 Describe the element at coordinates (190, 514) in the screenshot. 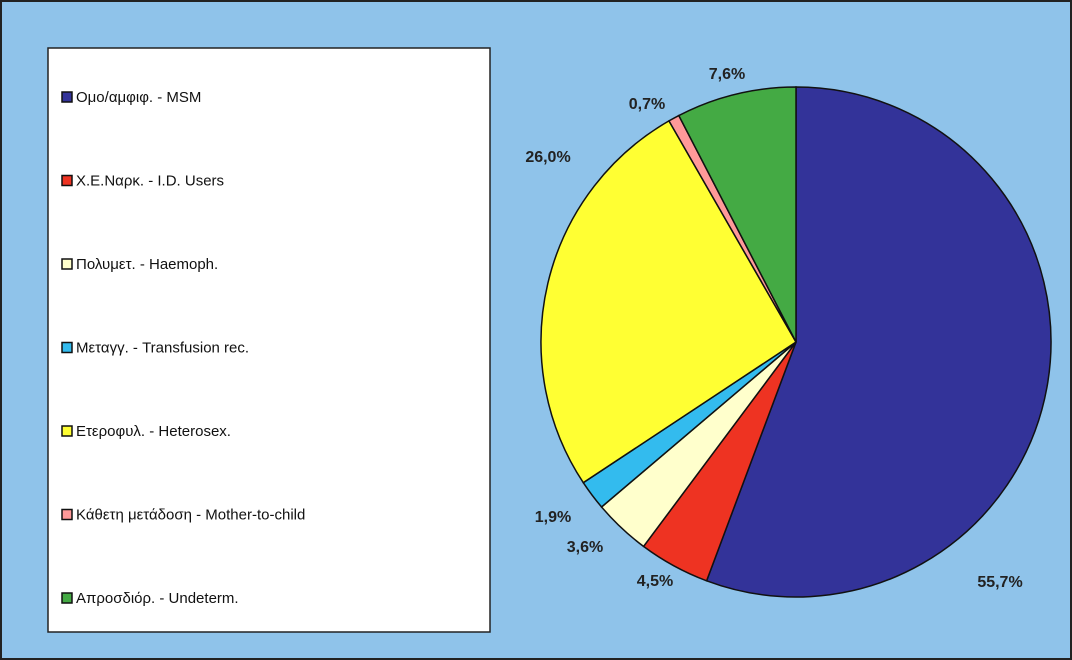

I see `legend-label: Κάθετη μετάδοση - Mother-to-child` at that location.